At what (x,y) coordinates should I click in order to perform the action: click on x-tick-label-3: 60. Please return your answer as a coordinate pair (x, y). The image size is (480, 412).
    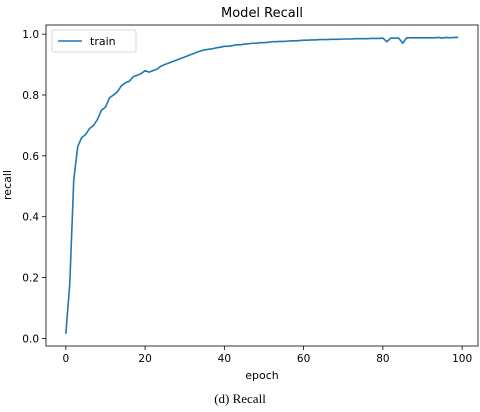
    Looking at the image, I should click on (303, 359).